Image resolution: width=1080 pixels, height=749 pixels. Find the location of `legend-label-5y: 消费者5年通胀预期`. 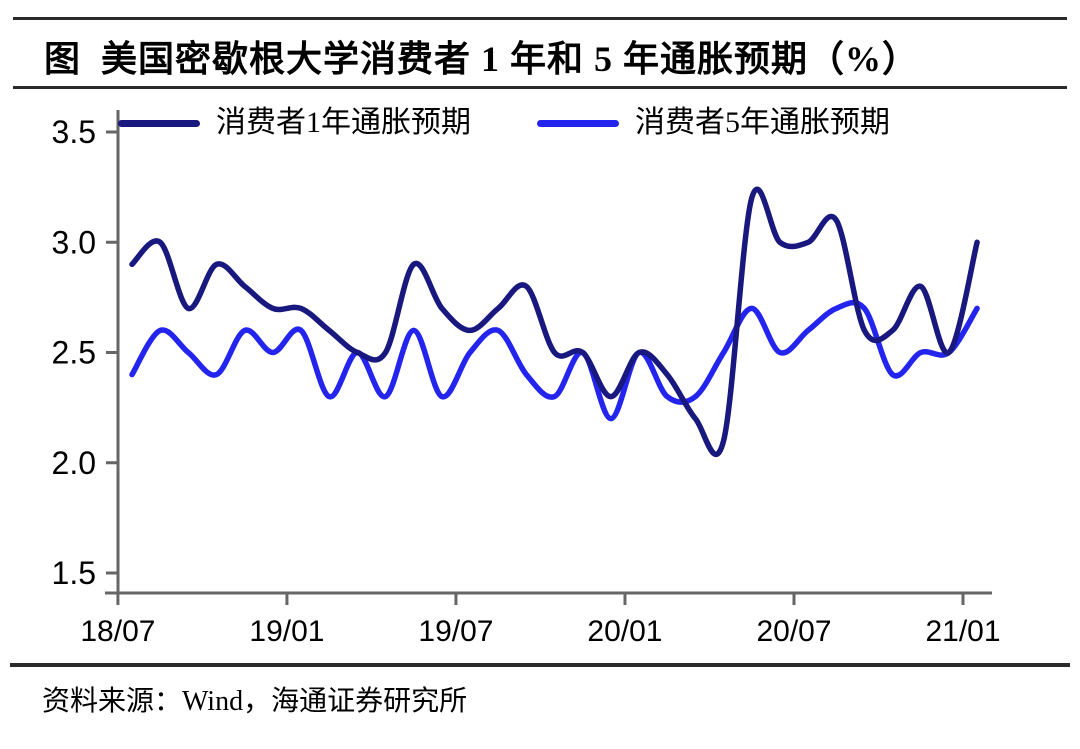

legend-label-5y: 消费者5年通胀预期 is located at coordinates (762, 122).